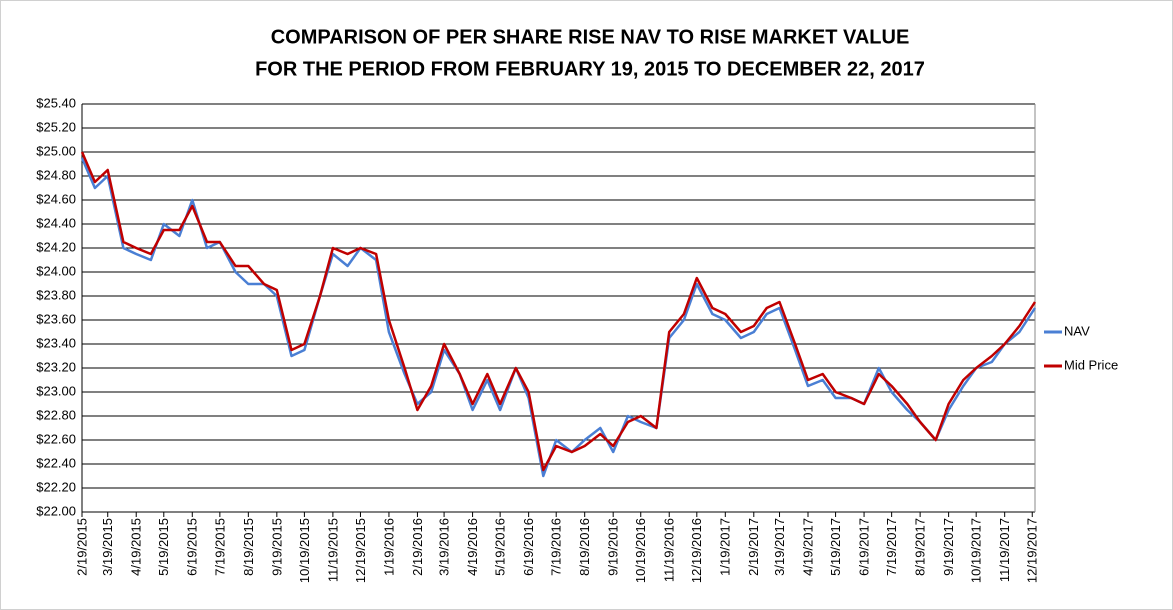 The image size is (1173, 610). Describe the element at coordinates (56, 414) in the screenshot. I see `y-tick-label: $22.80` at that location.